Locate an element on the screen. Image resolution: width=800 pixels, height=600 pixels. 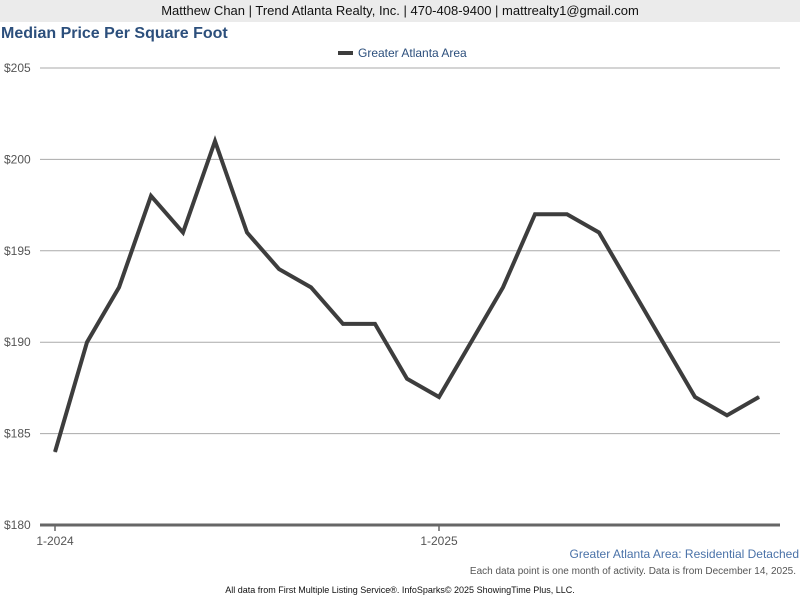
legend: Greater Atlanta Area is located at coordinates (402, 53).